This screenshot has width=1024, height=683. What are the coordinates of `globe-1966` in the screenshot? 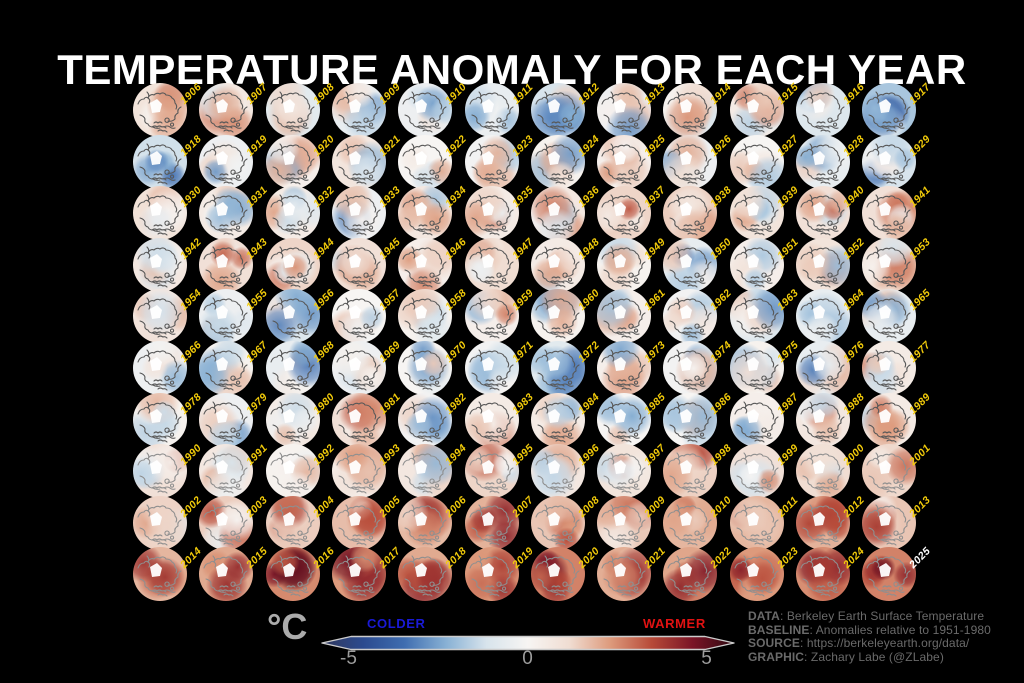 It's located at (160, 368).